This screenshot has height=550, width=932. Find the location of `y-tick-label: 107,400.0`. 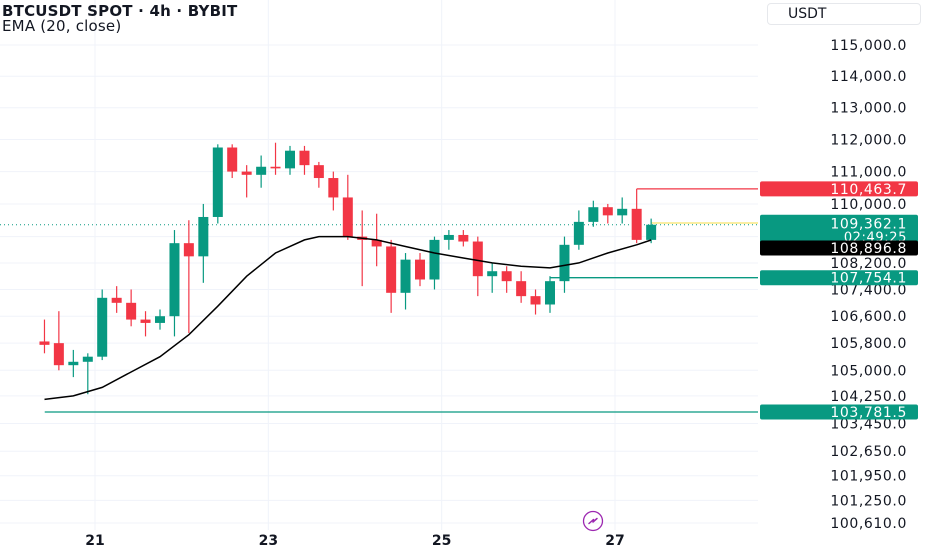

y-tick-label: 107,400.0 is located at coordinates (868, 290).